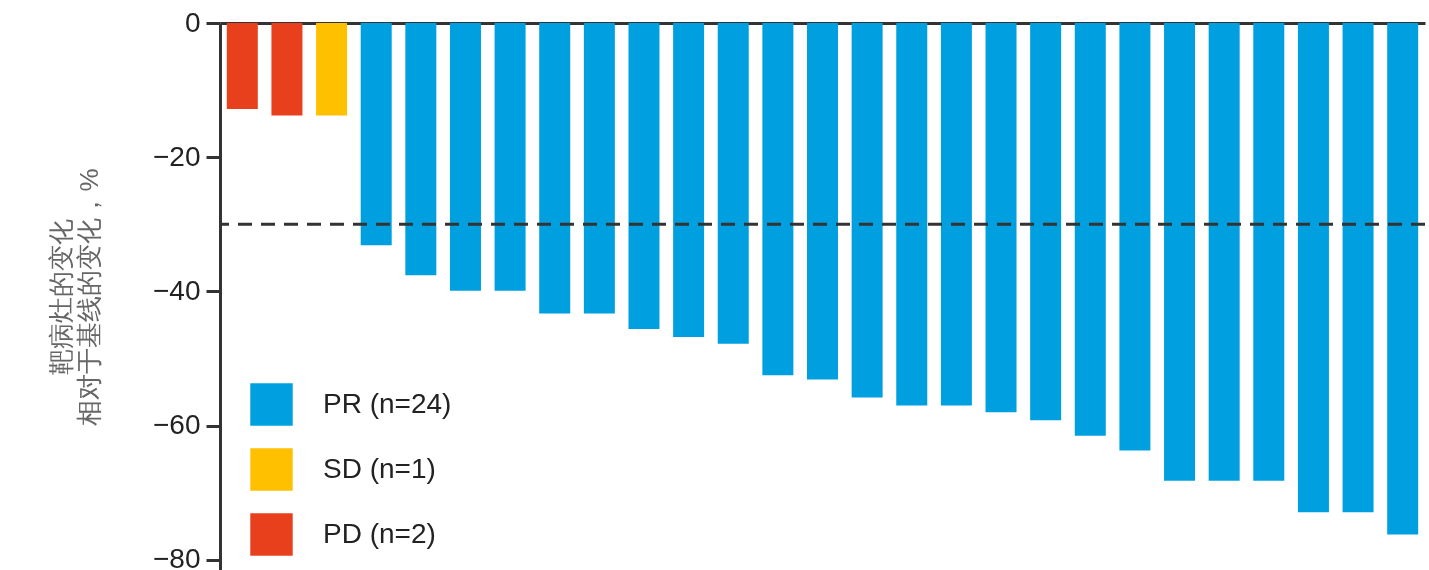 The width and height of the screenshot is (1429, 570). Describe the element at coordinates (379, 468) in the screenshot. I see `legend-label: SD (n=1)` at that location.